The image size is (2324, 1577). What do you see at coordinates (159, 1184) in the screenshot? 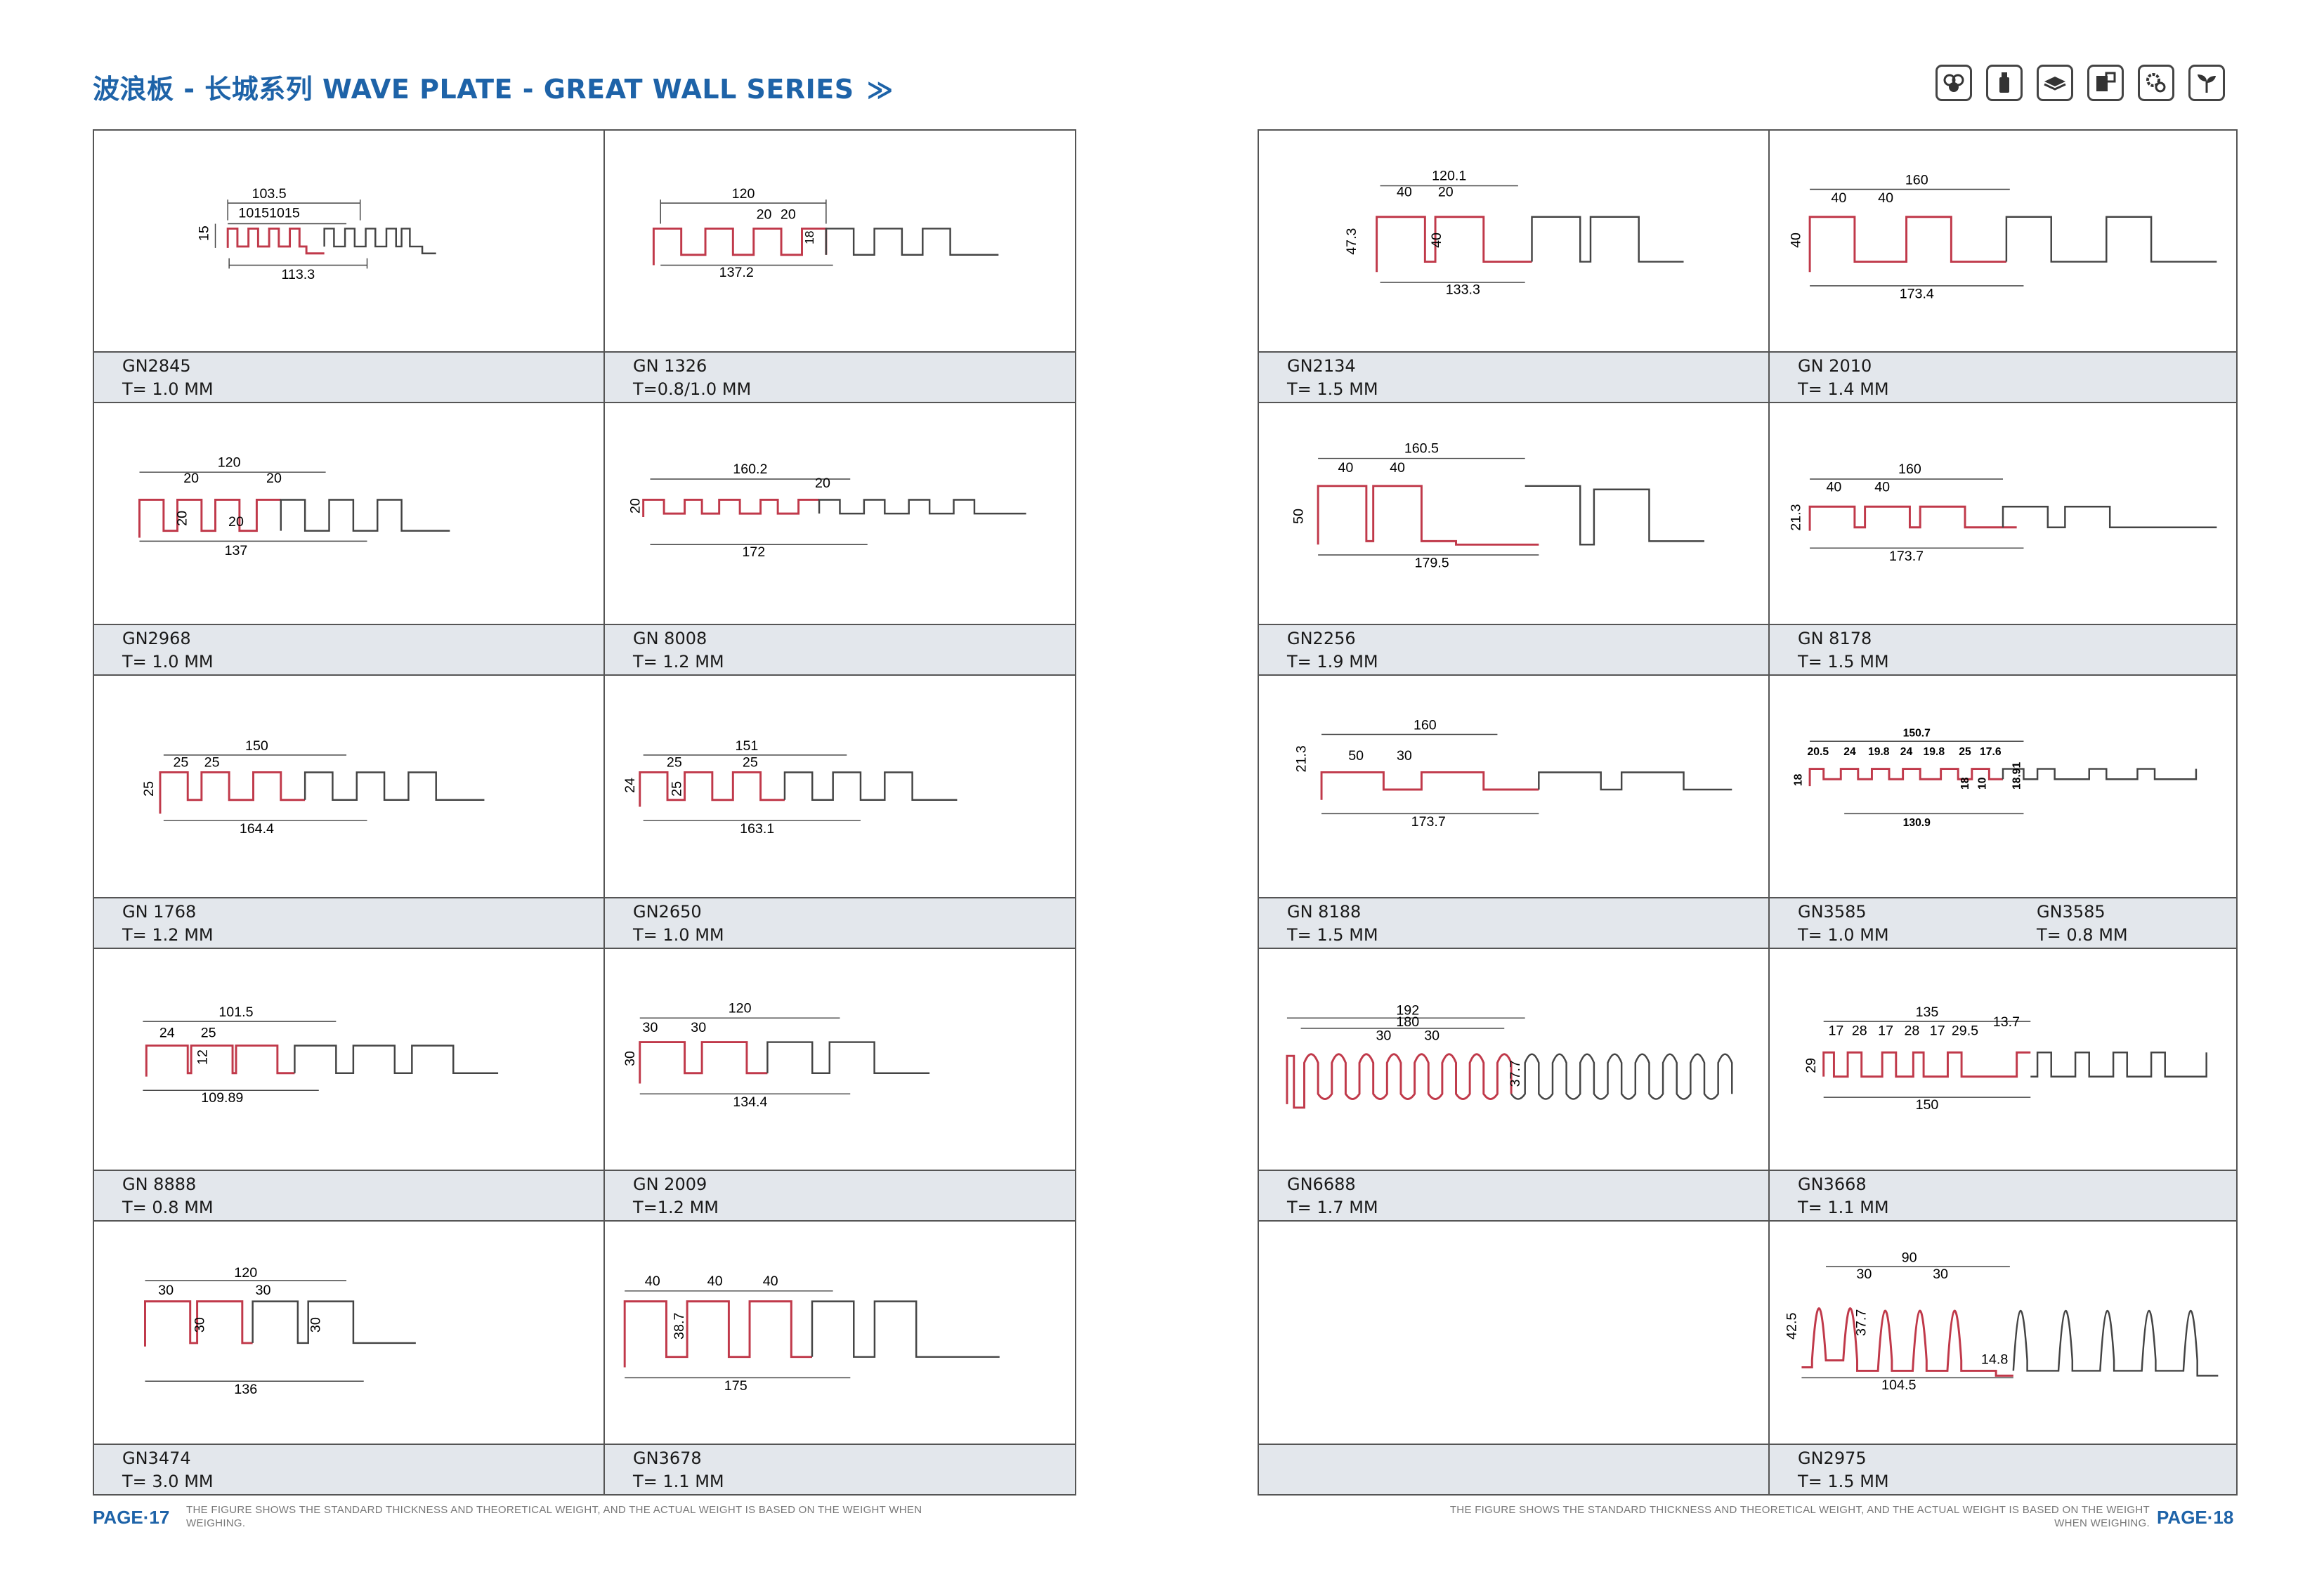
I see `profile-code: GN 8888` at bounding box center [159, 1184].